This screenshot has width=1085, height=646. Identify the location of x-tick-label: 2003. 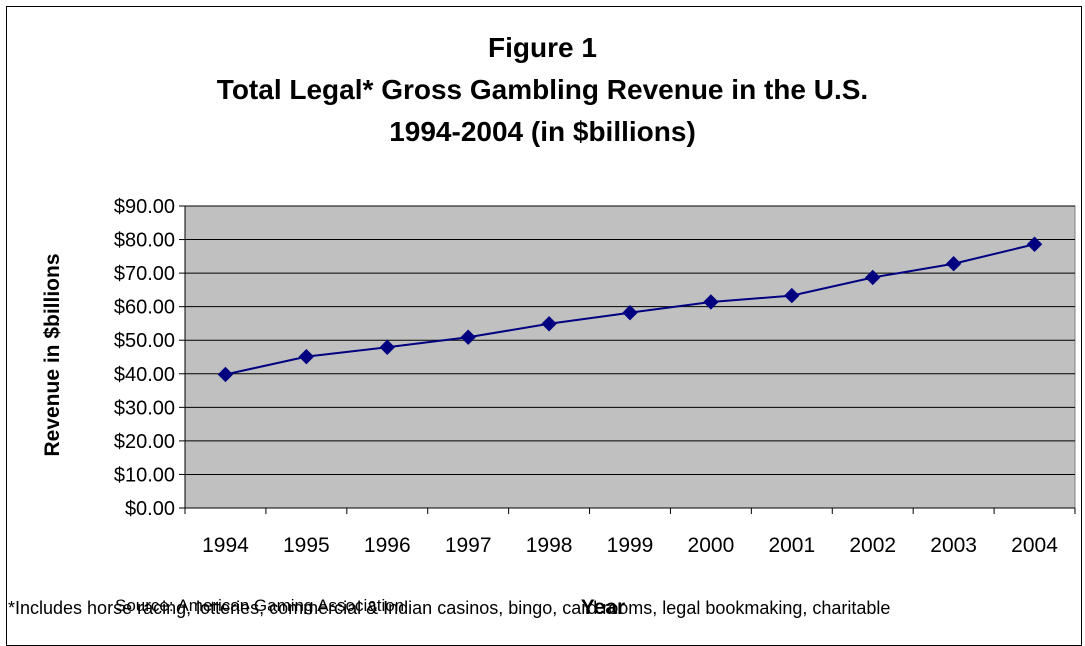
(953, 545).